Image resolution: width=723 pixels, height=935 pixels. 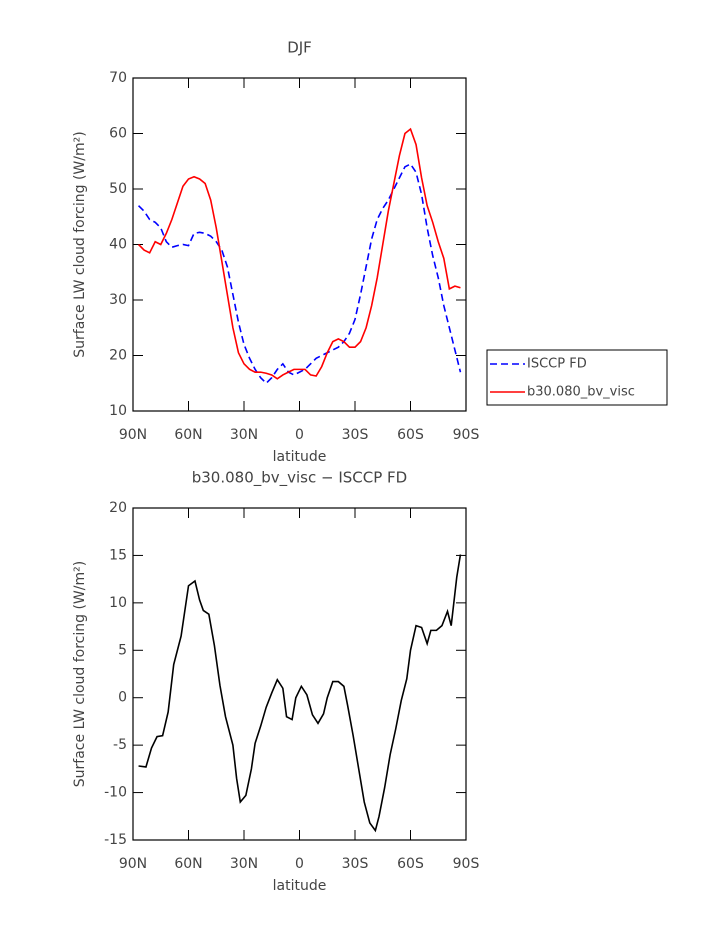 I want to click on y-tick-label: -10, so click(x=115, y=793).